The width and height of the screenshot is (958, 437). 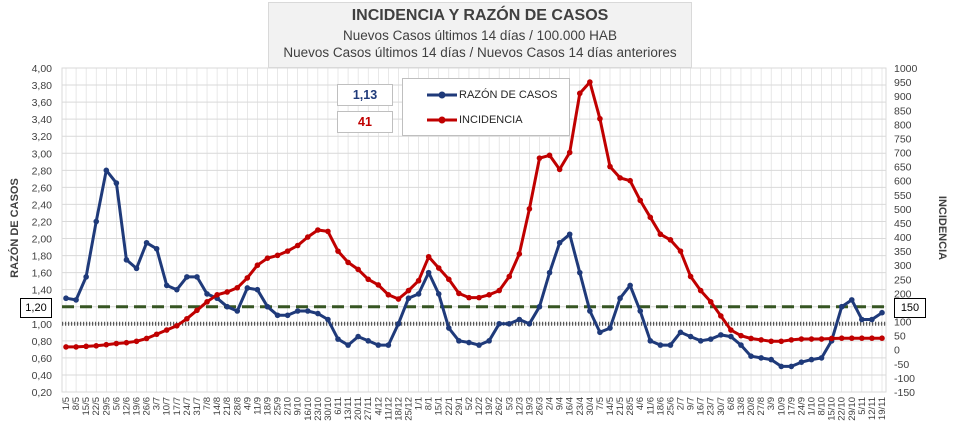 What do you see at coordinates (36, 308) in the screenshot?
I see `ratio-threshold-label: 1,20` at bounding box center [36, 308].